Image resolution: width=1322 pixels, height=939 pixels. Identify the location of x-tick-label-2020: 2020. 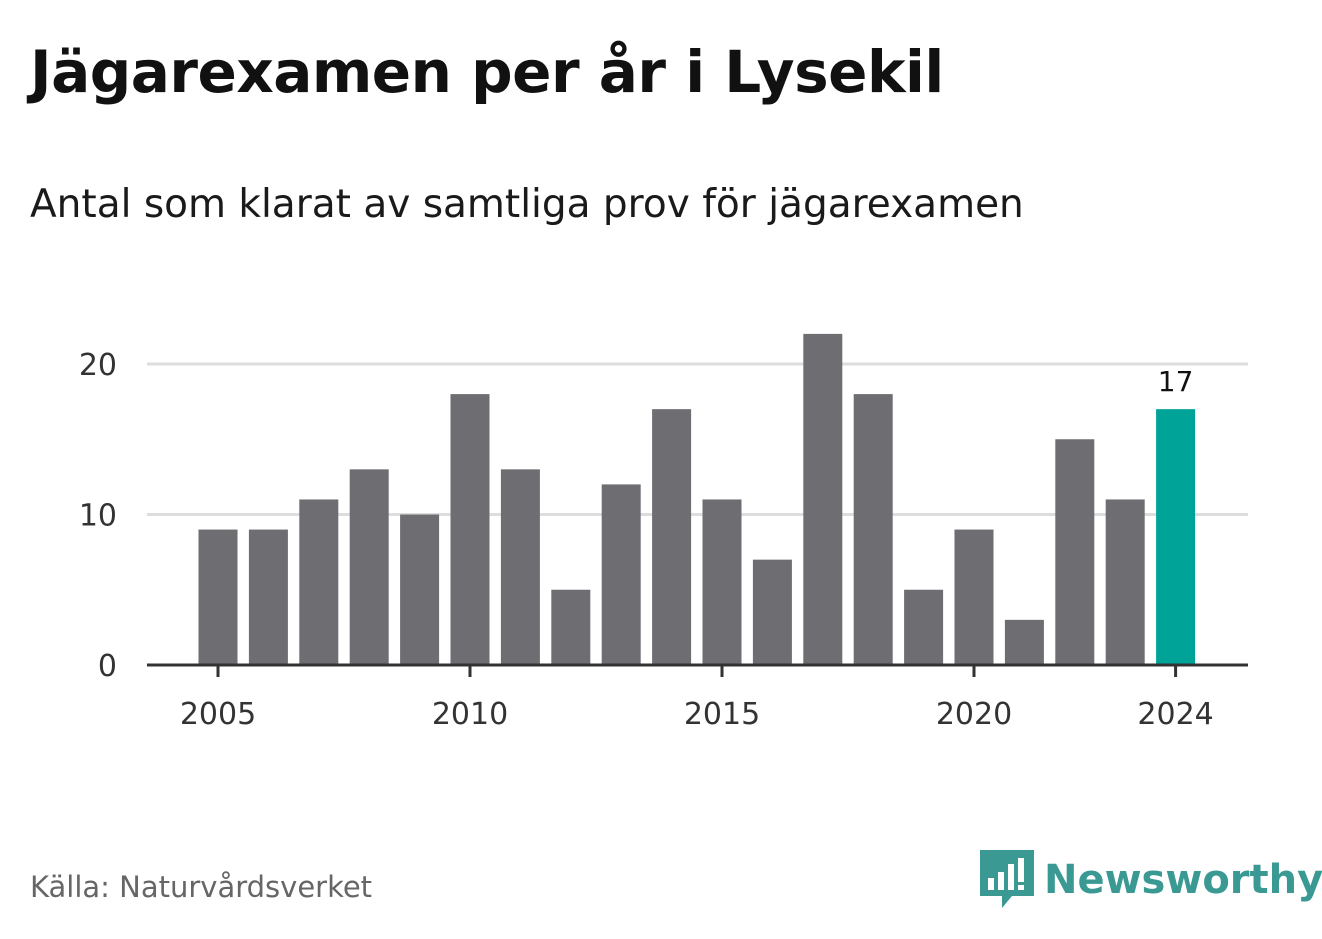
(974, 714).